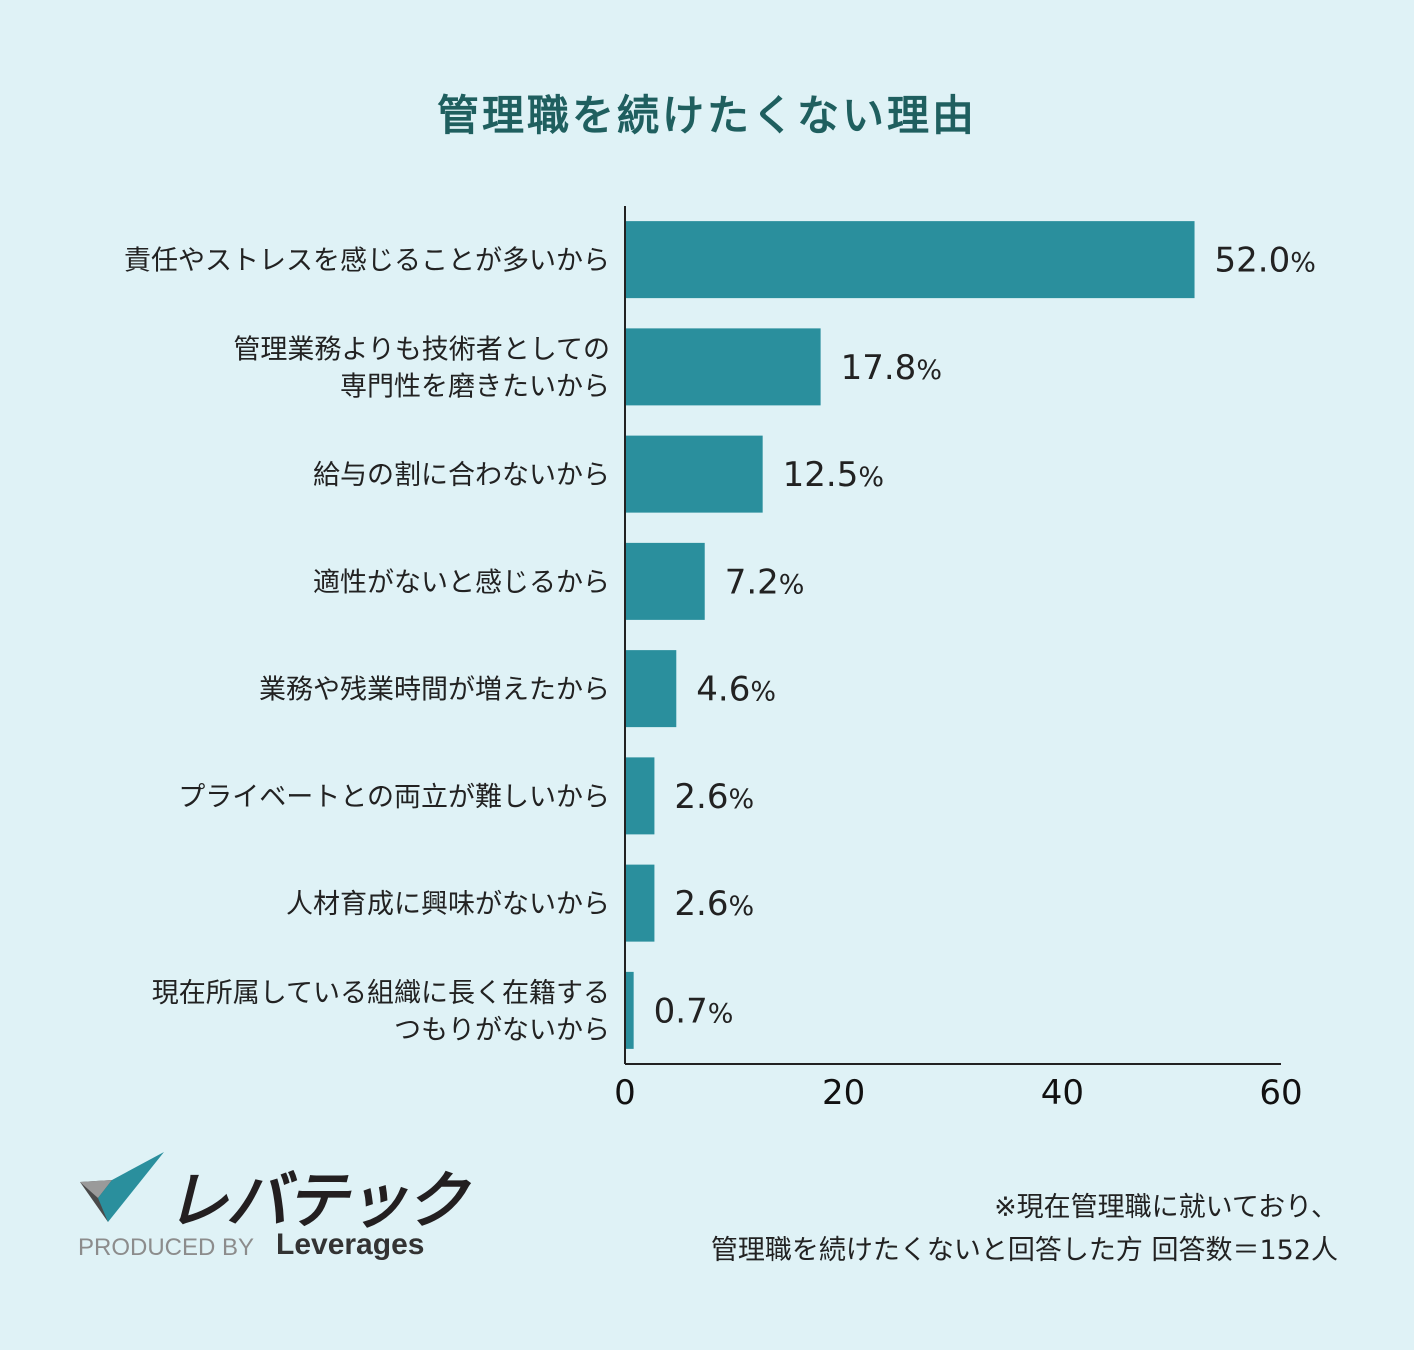 The width and height of the screenshot is (1414, 1350). Describe the element at coordinates (714, 904) in the screenshot. I see `value-label-6: 2.6%` at that location.